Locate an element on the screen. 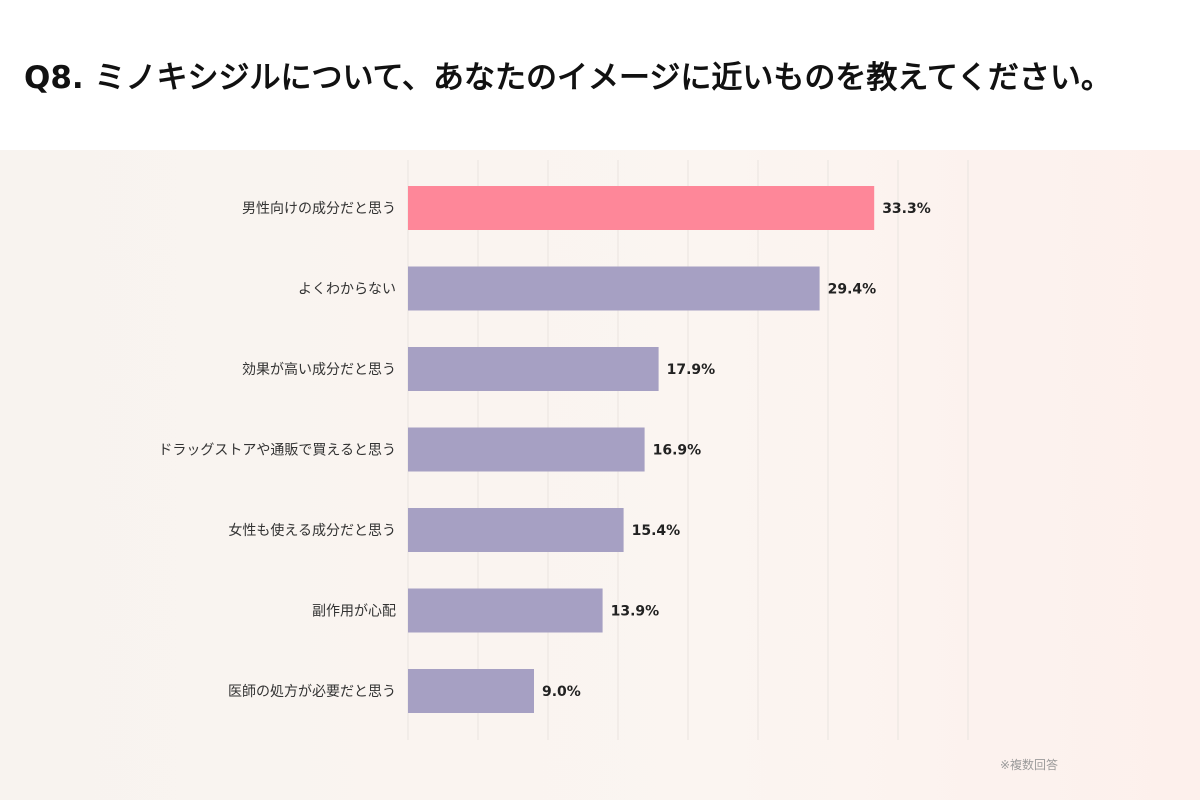 Image resolution: width=1200 pixels, height=800 pixels. value-label: 15.4% is located at coordinates (656, 531).